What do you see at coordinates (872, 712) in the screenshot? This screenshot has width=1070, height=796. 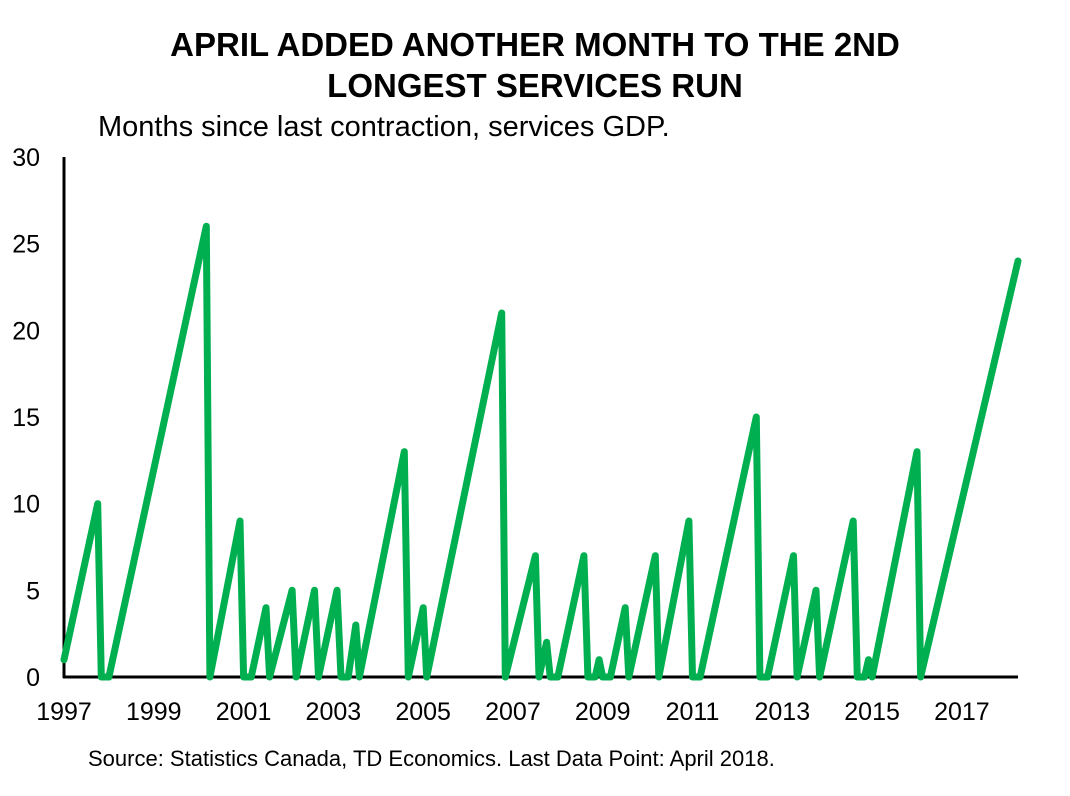 I see `x-tick-label: 2015` at bounding box center [872, 712].